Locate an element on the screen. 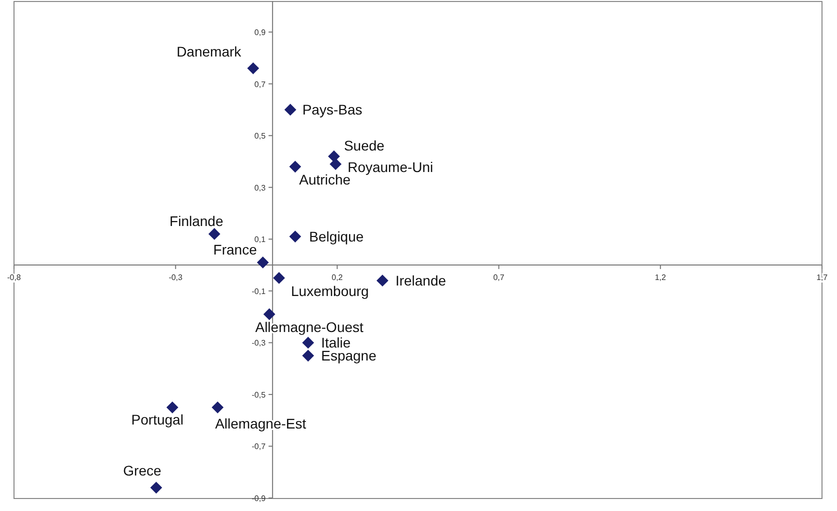  y-tick-label: 0,9 is located at coordinates (260, 33).